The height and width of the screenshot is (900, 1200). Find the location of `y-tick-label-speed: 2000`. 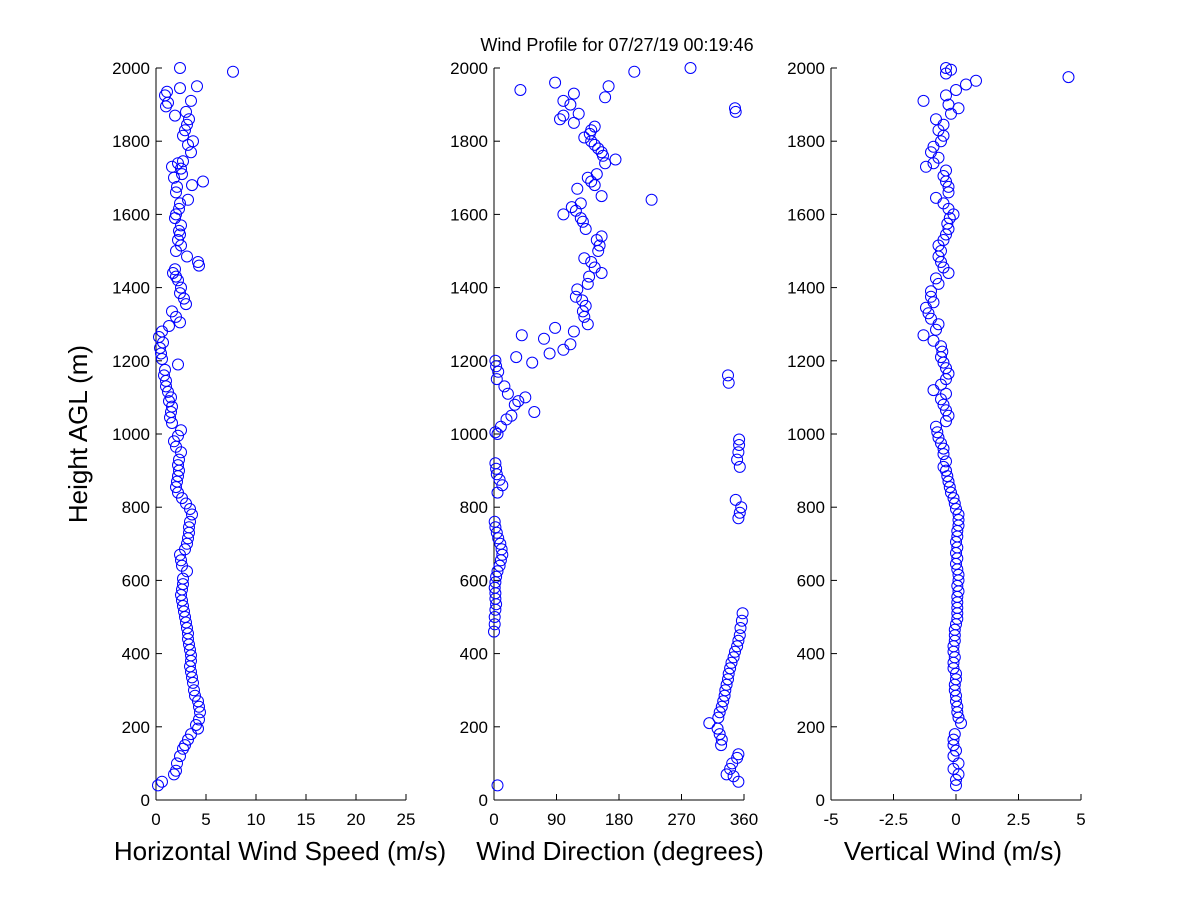

y-tick-label-speed: 2000 is located at coordinates (131, 68).